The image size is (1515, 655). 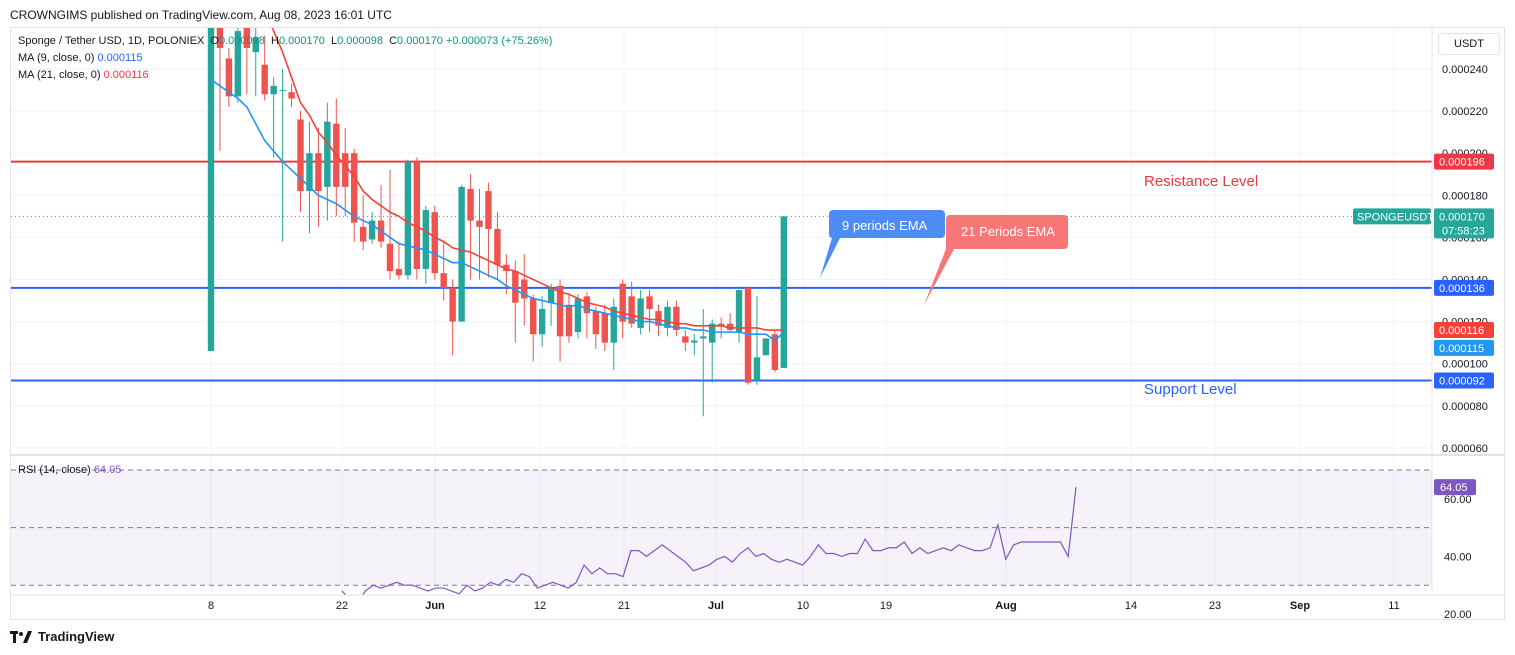 What do you see at coordinates (996, 260) in the screenshot?
I see `ema21-callout` at bounding box center [996, 260].